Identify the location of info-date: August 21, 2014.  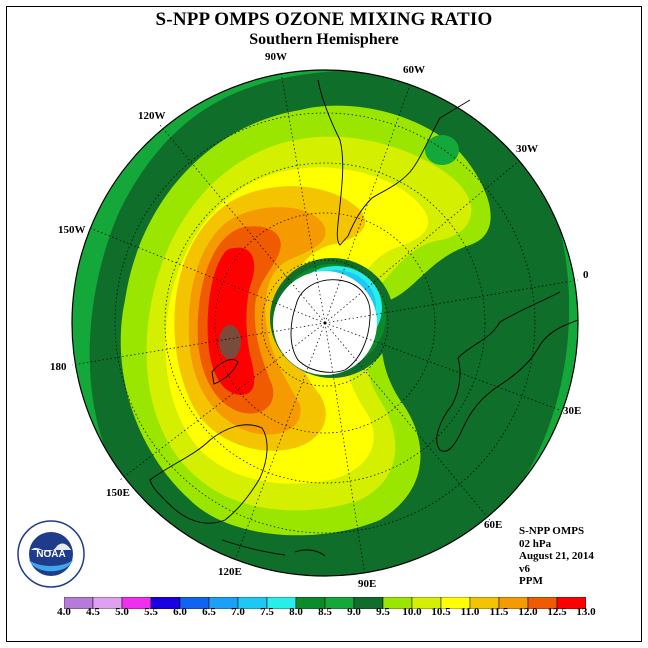
(556, 556).